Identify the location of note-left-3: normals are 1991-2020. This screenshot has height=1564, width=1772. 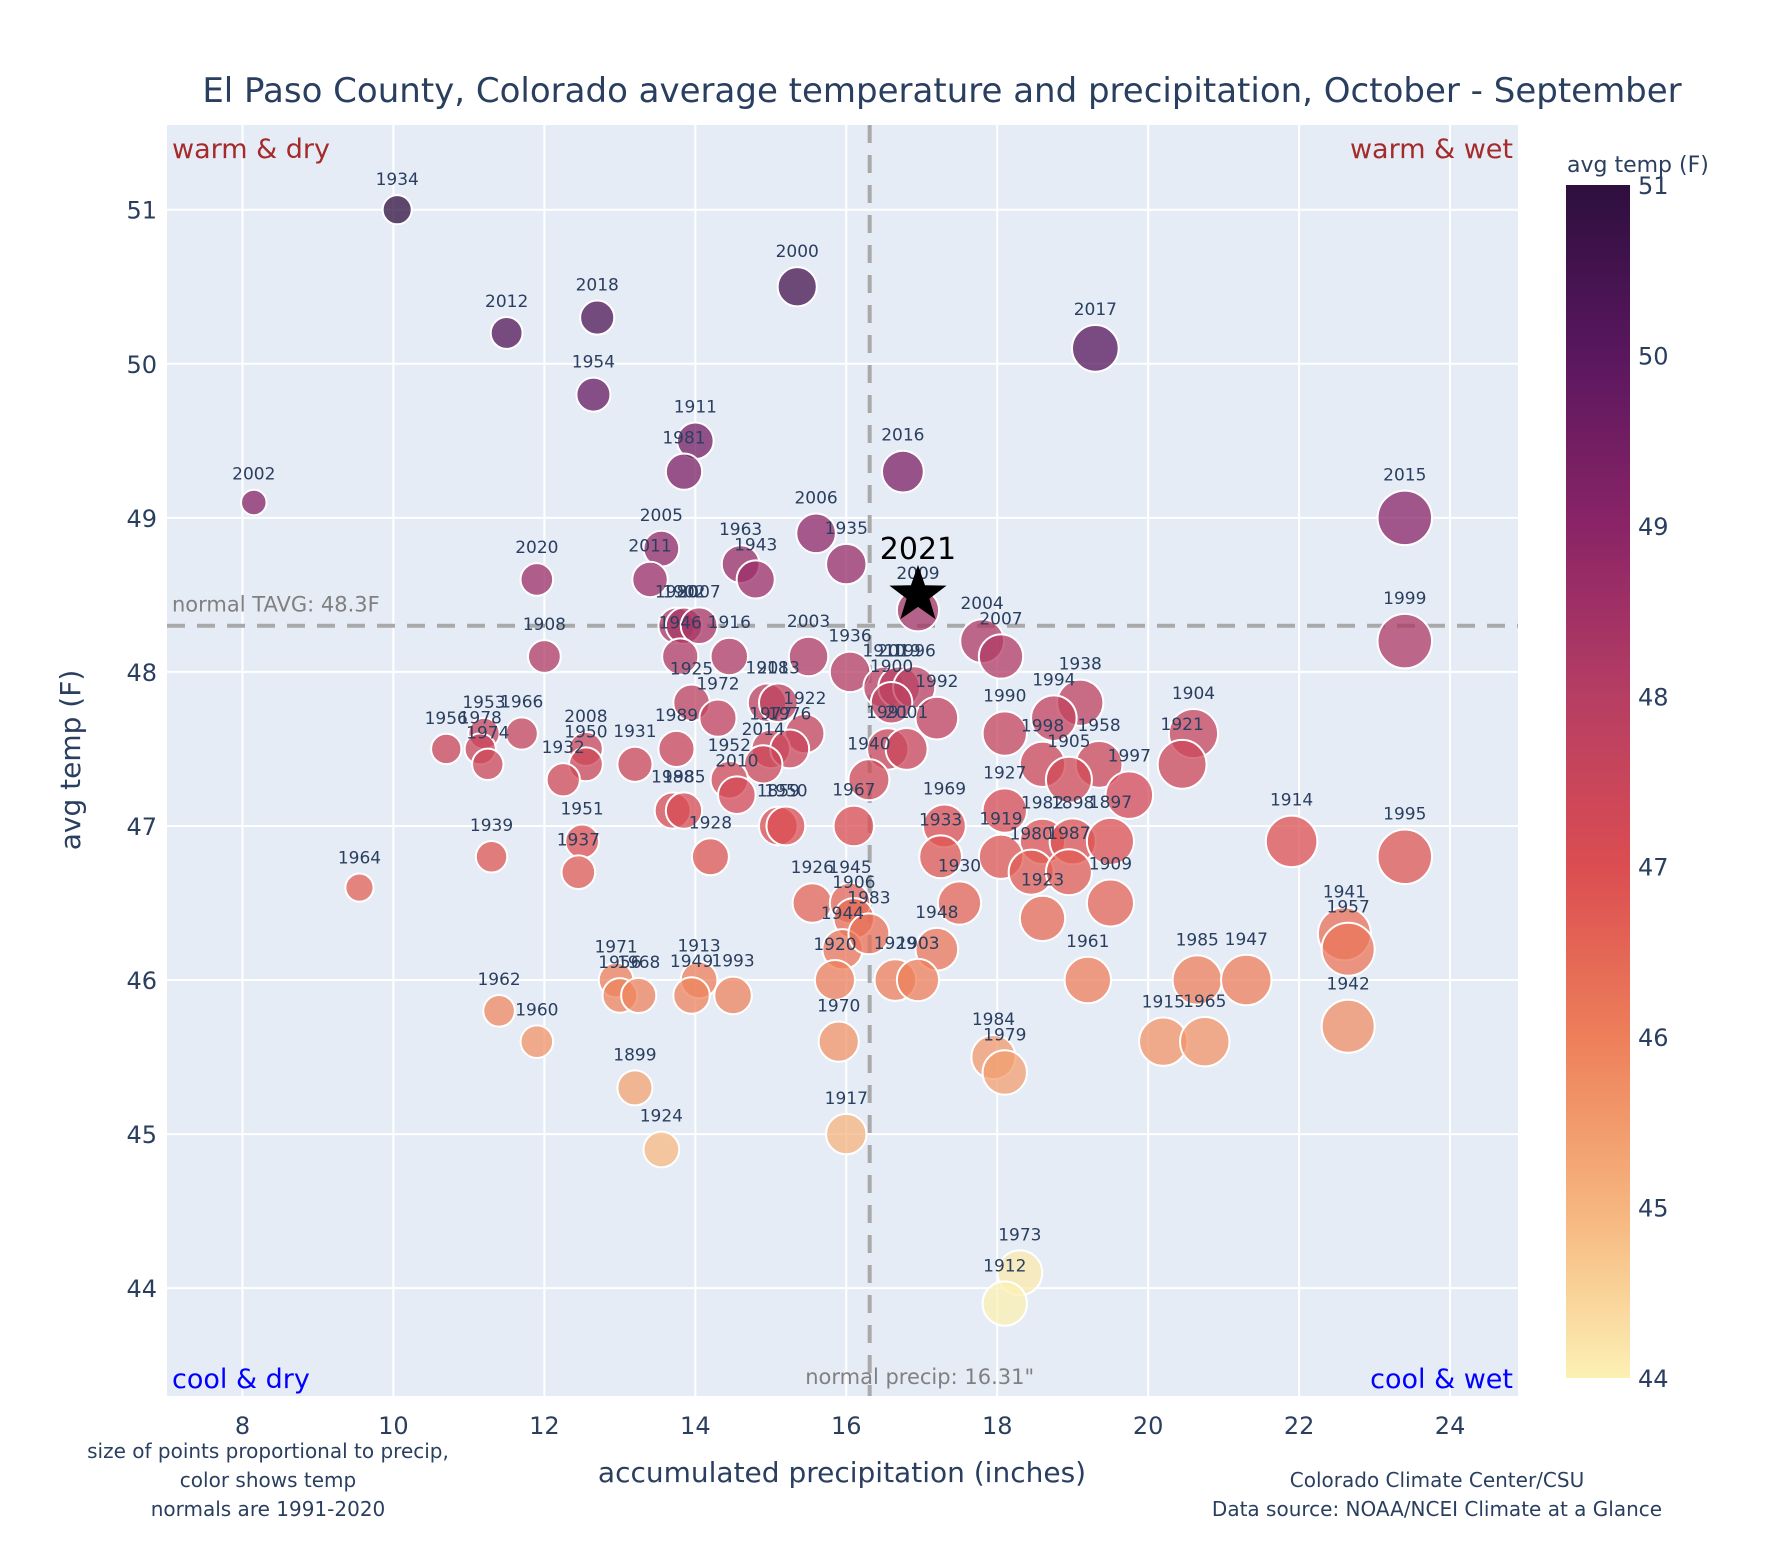
(268, 1509).